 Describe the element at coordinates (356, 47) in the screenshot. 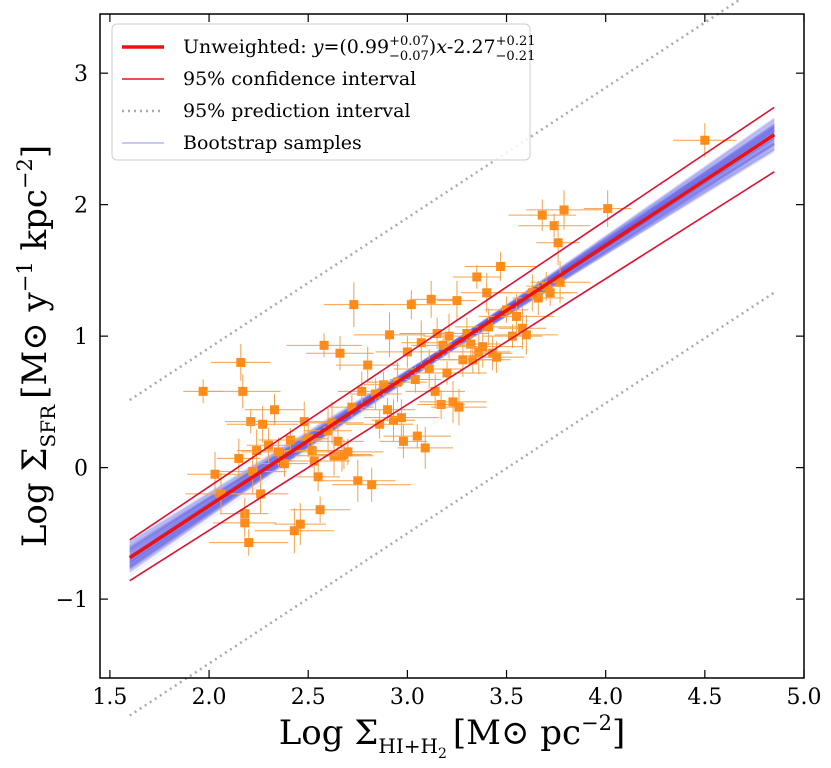

I see `legend-fit-eq1: =(0.99` at that location.